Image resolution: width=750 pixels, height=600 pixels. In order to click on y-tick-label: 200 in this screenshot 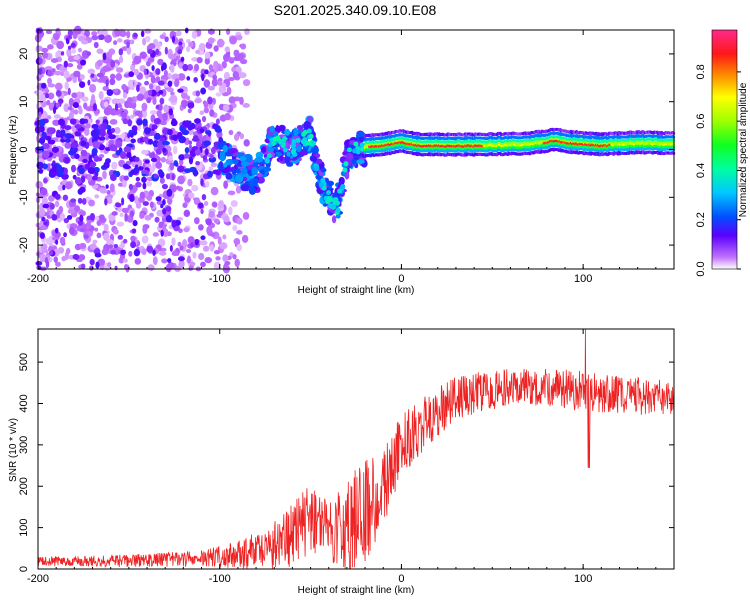, I will do `click(24, 486)`.